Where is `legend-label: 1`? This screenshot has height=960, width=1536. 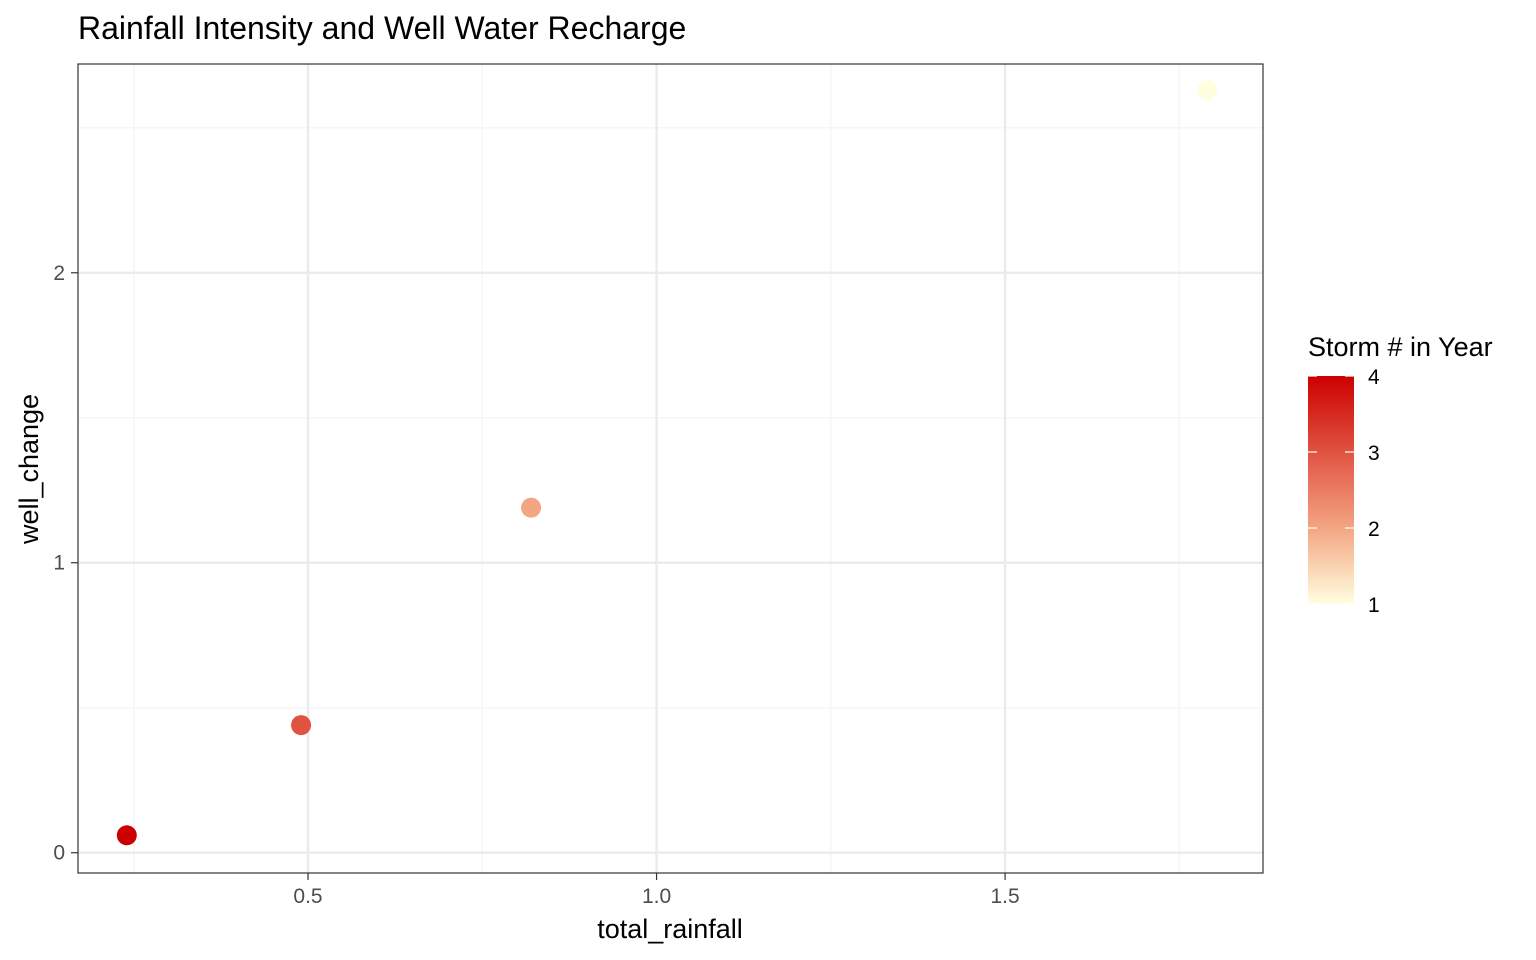
legend-label: 1 is located at coordinates (1374, 605).